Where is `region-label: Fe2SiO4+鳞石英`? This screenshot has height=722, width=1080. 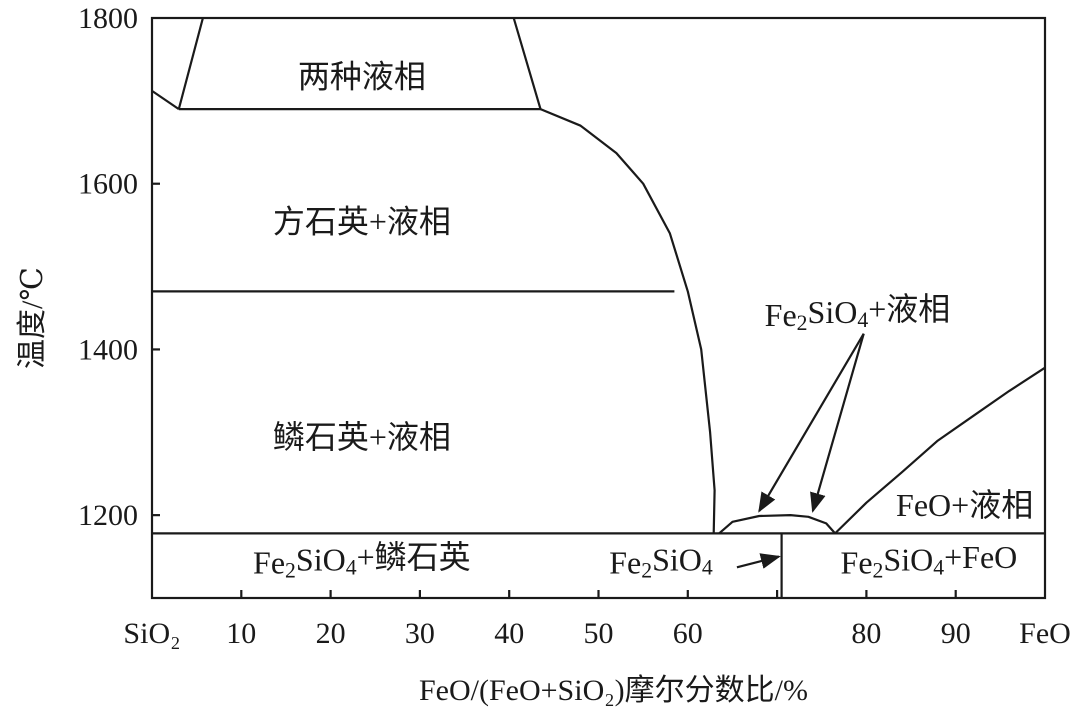
region-label: Fe2SiO4+鳞石英 is located at coordinates (362, 560).